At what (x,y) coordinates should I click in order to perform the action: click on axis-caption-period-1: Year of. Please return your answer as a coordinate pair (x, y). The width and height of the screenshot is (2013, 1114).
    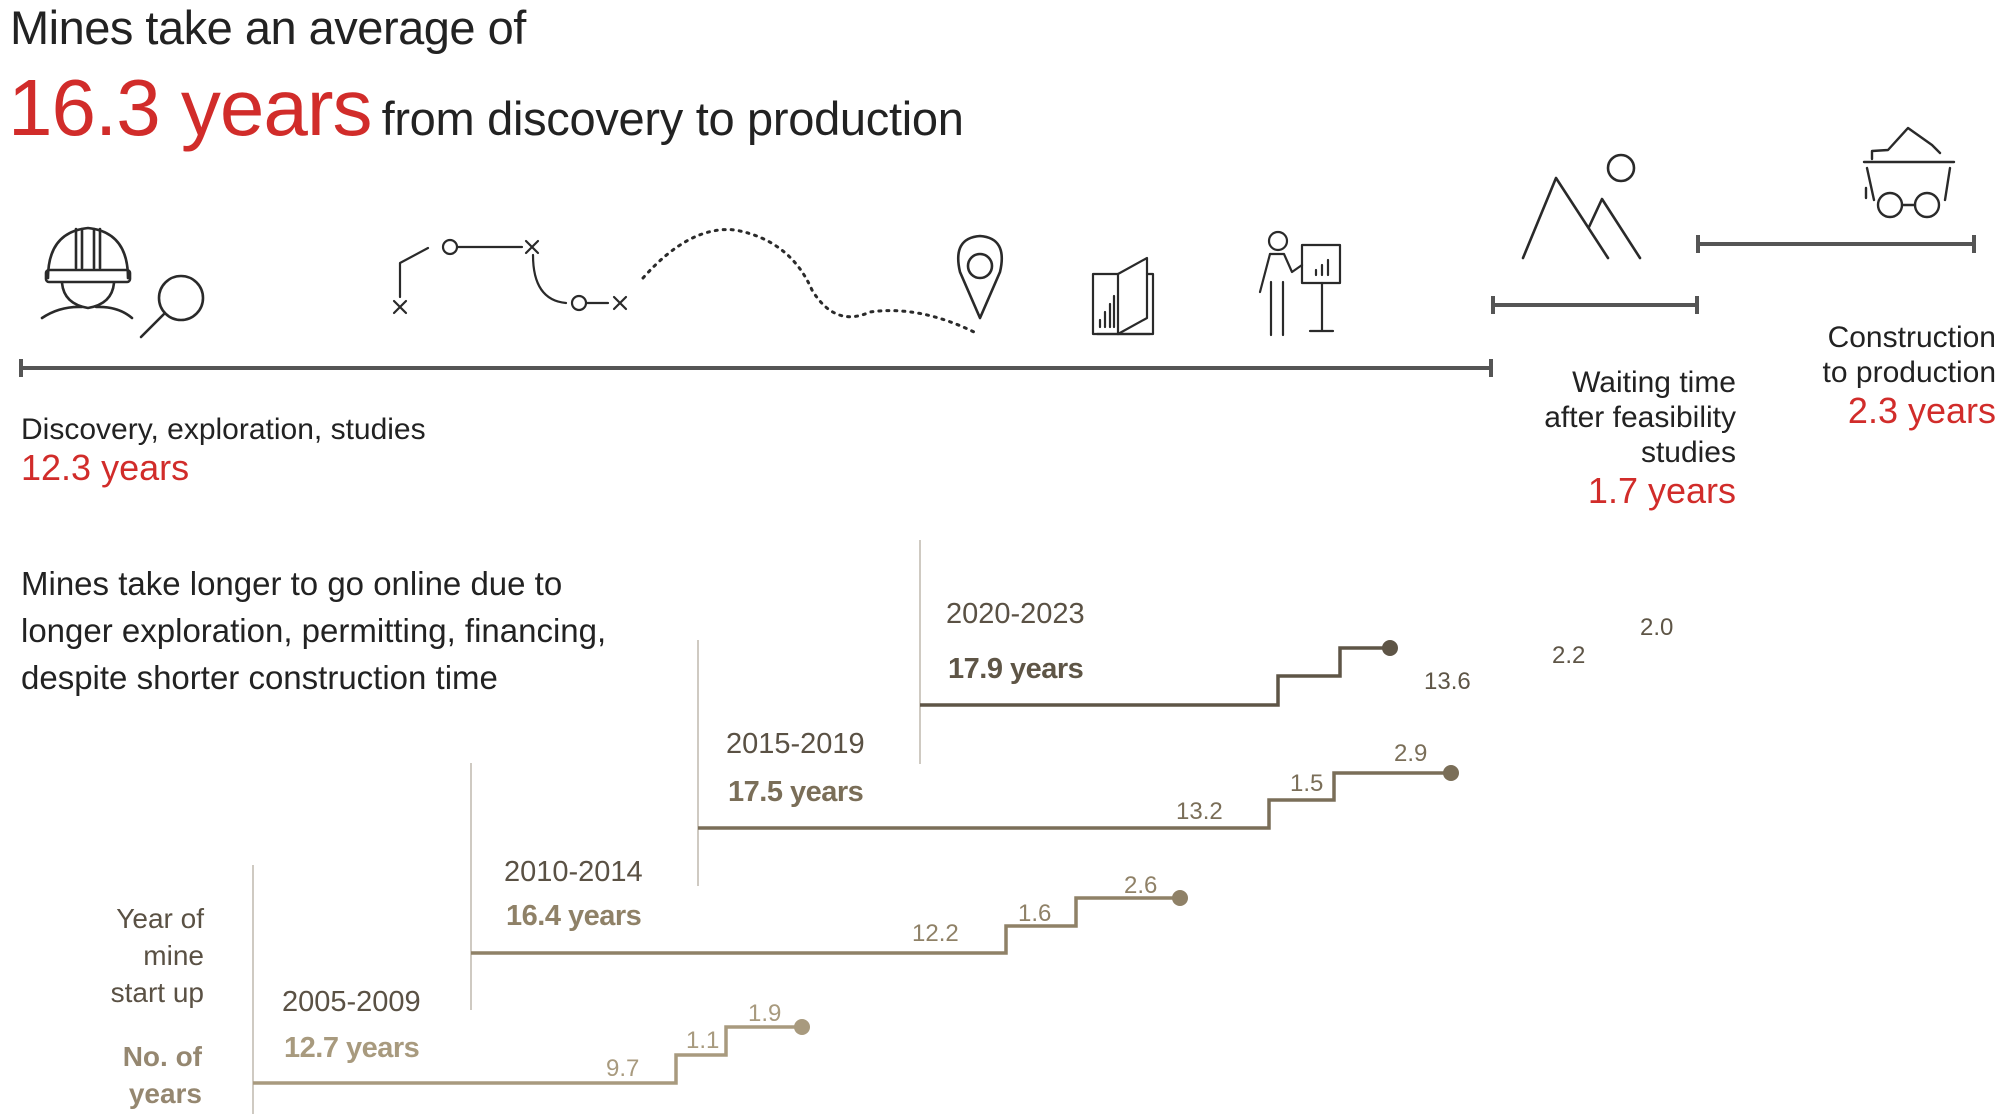
    Looking at the image, I should click on (160, 918).